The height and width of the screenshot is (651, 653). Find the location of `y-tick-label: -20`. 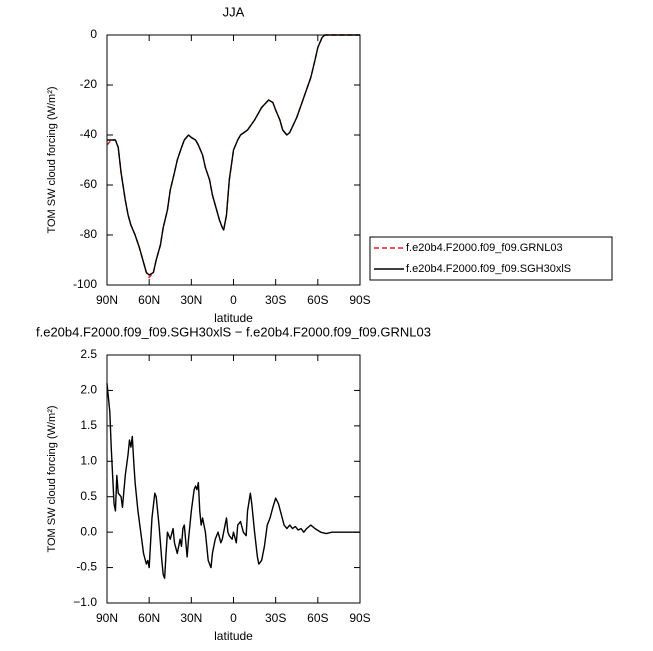

y-tick-label: -20 is located at coordinates (89, 84).